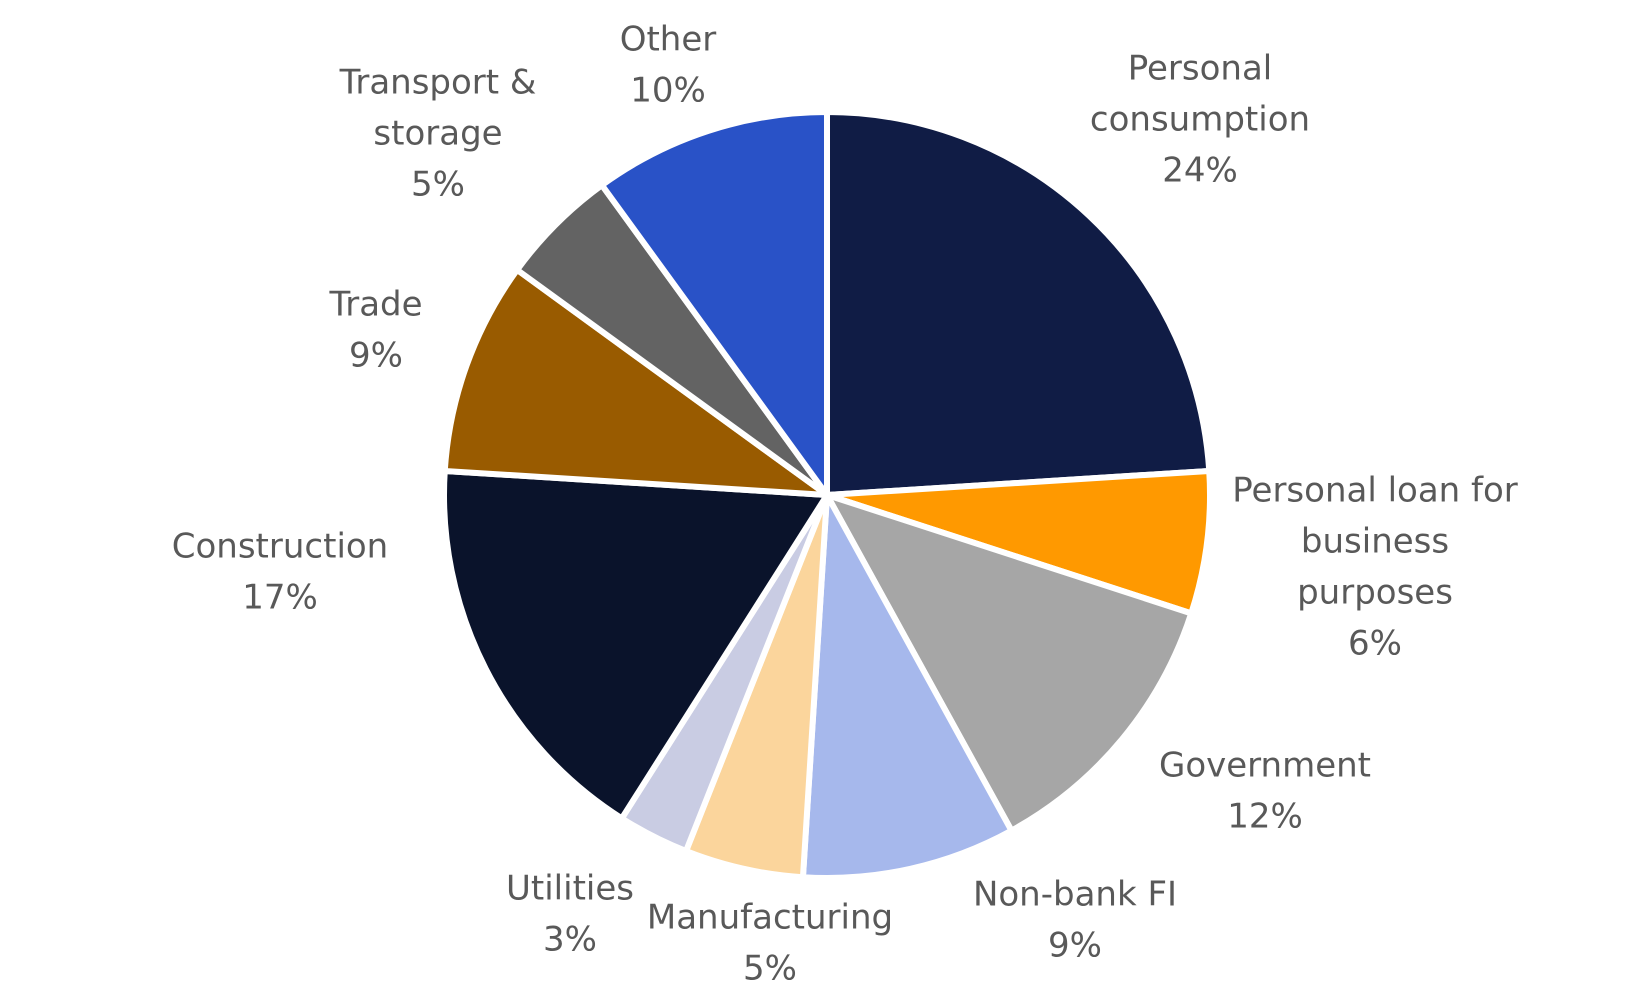  I want to click on slice-label: Construction 17%, so click(280, 572).